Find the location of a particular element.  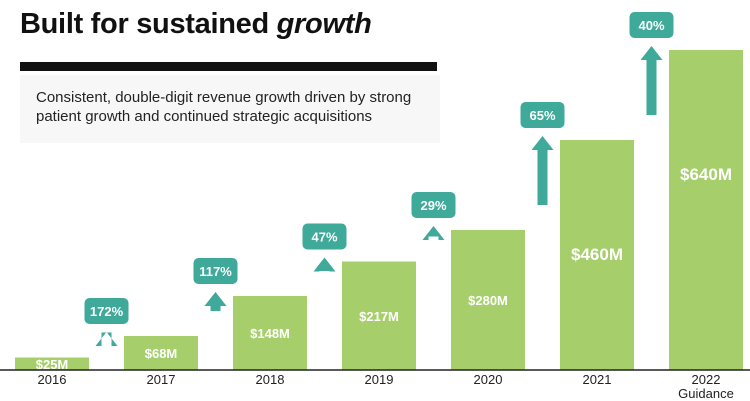

bar-2017 is located at coordinates (161, 353).